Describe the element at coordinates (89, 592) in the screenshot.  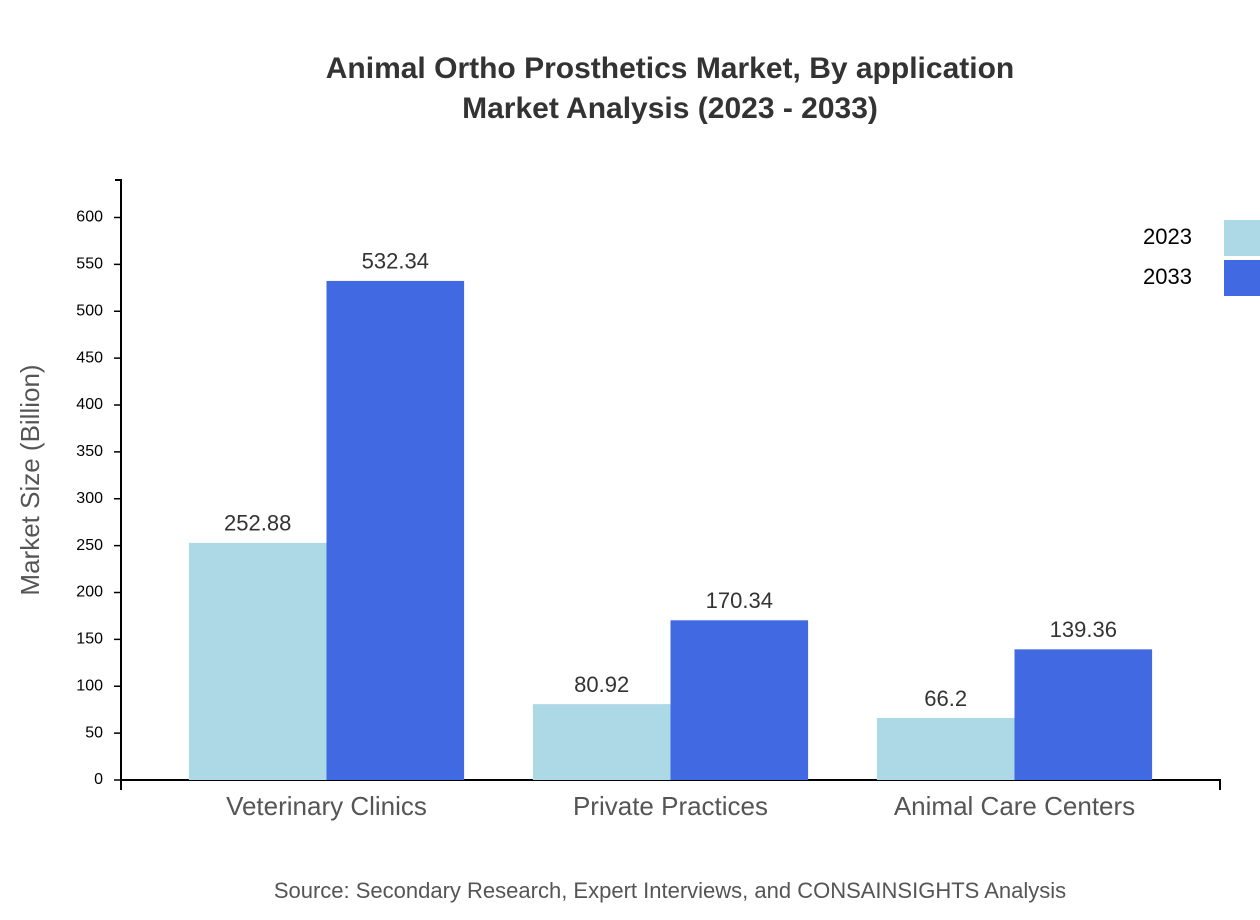
I see `y-tick-label: 200` at that location.